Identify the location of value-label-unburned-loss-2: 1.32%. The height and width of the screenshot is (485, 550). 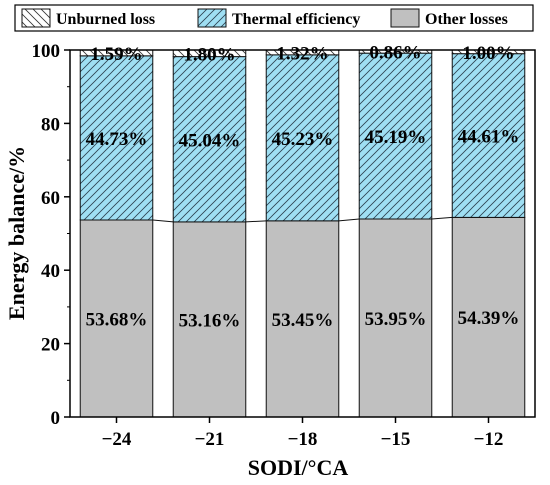
(302, 53).